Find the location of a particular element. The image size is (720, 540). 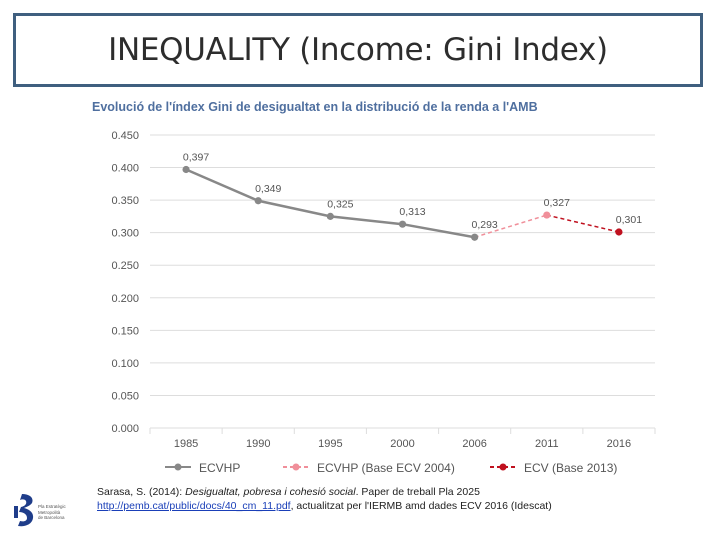

x-tick-label: 1990 is located at coordinates (258, 444).